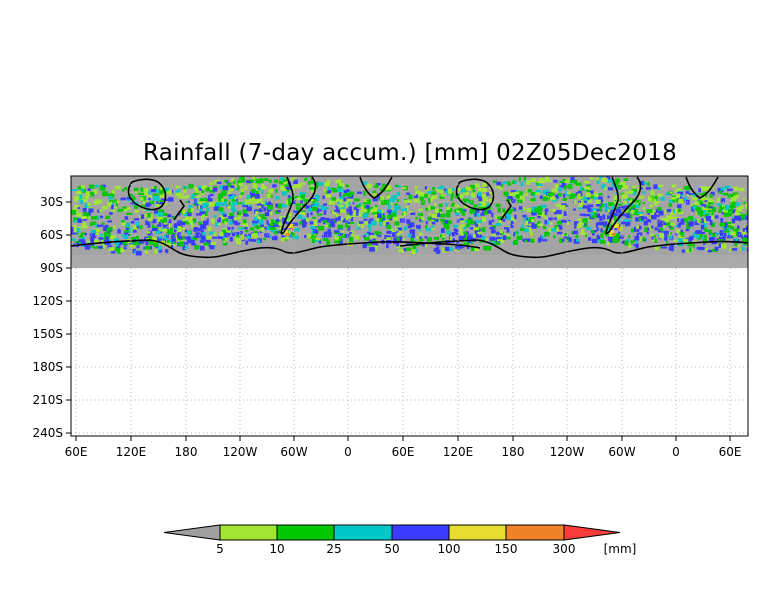  Describe the element at coordinates (399, 540) in the screenshot. I see `colorbar: 5 10 25 50 100 150 300 [mm]` at that location.